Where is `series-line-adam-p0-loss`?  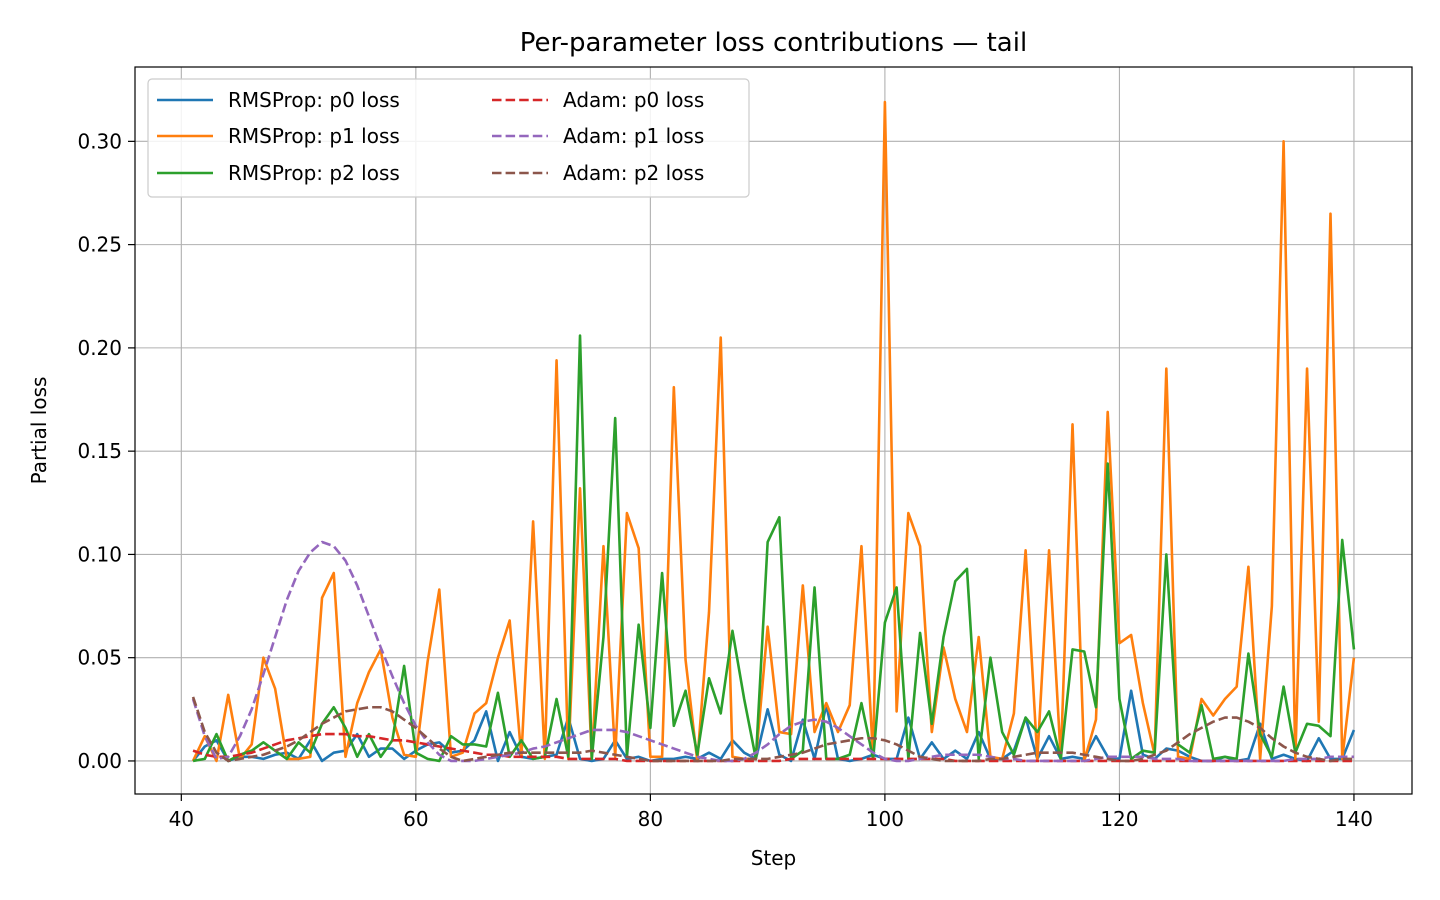 series-line-adam-p0-loss is located at coordinates (773, 747).